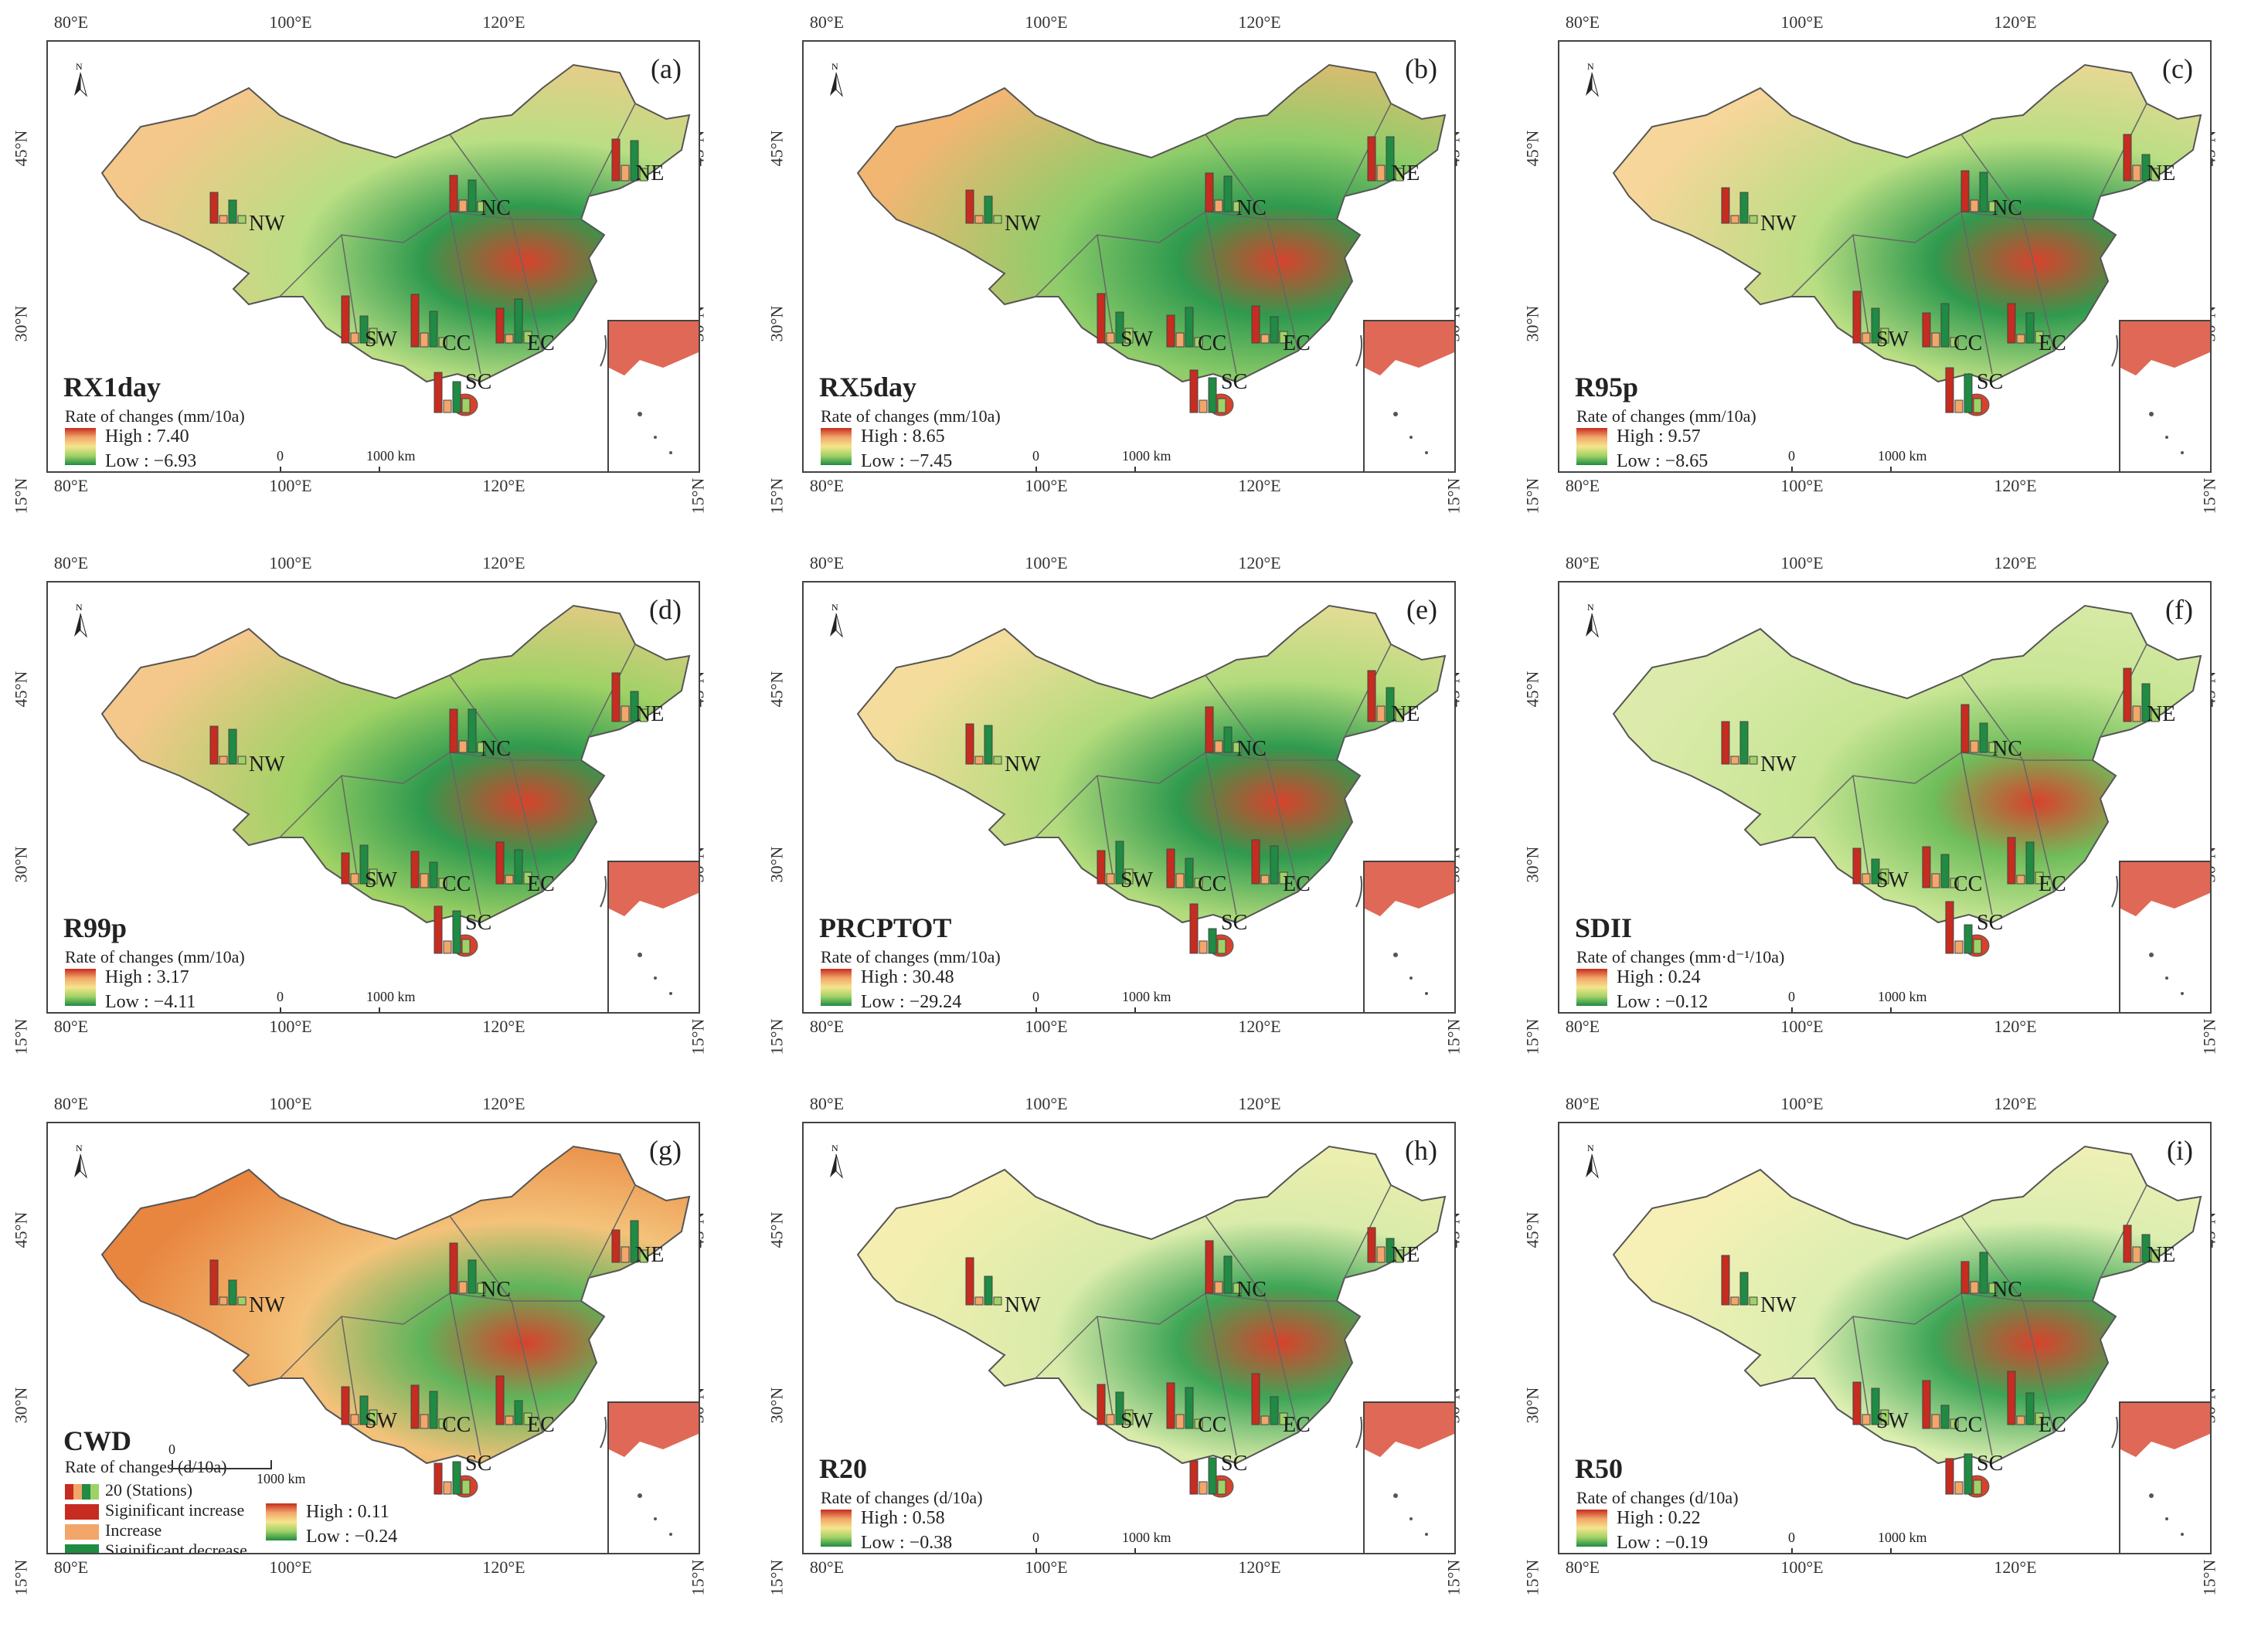 The width and height of the screenshot is (2268, 1644). Describe the element at coordinates (1607, 387) in the screenshot. I see `index-name: R95p` at that location.